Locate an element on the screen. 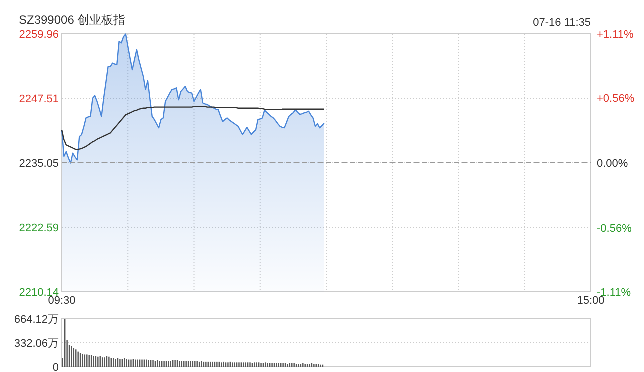 This screenshot has width=644, height=372. line-series is located at coordinates (193, 128).